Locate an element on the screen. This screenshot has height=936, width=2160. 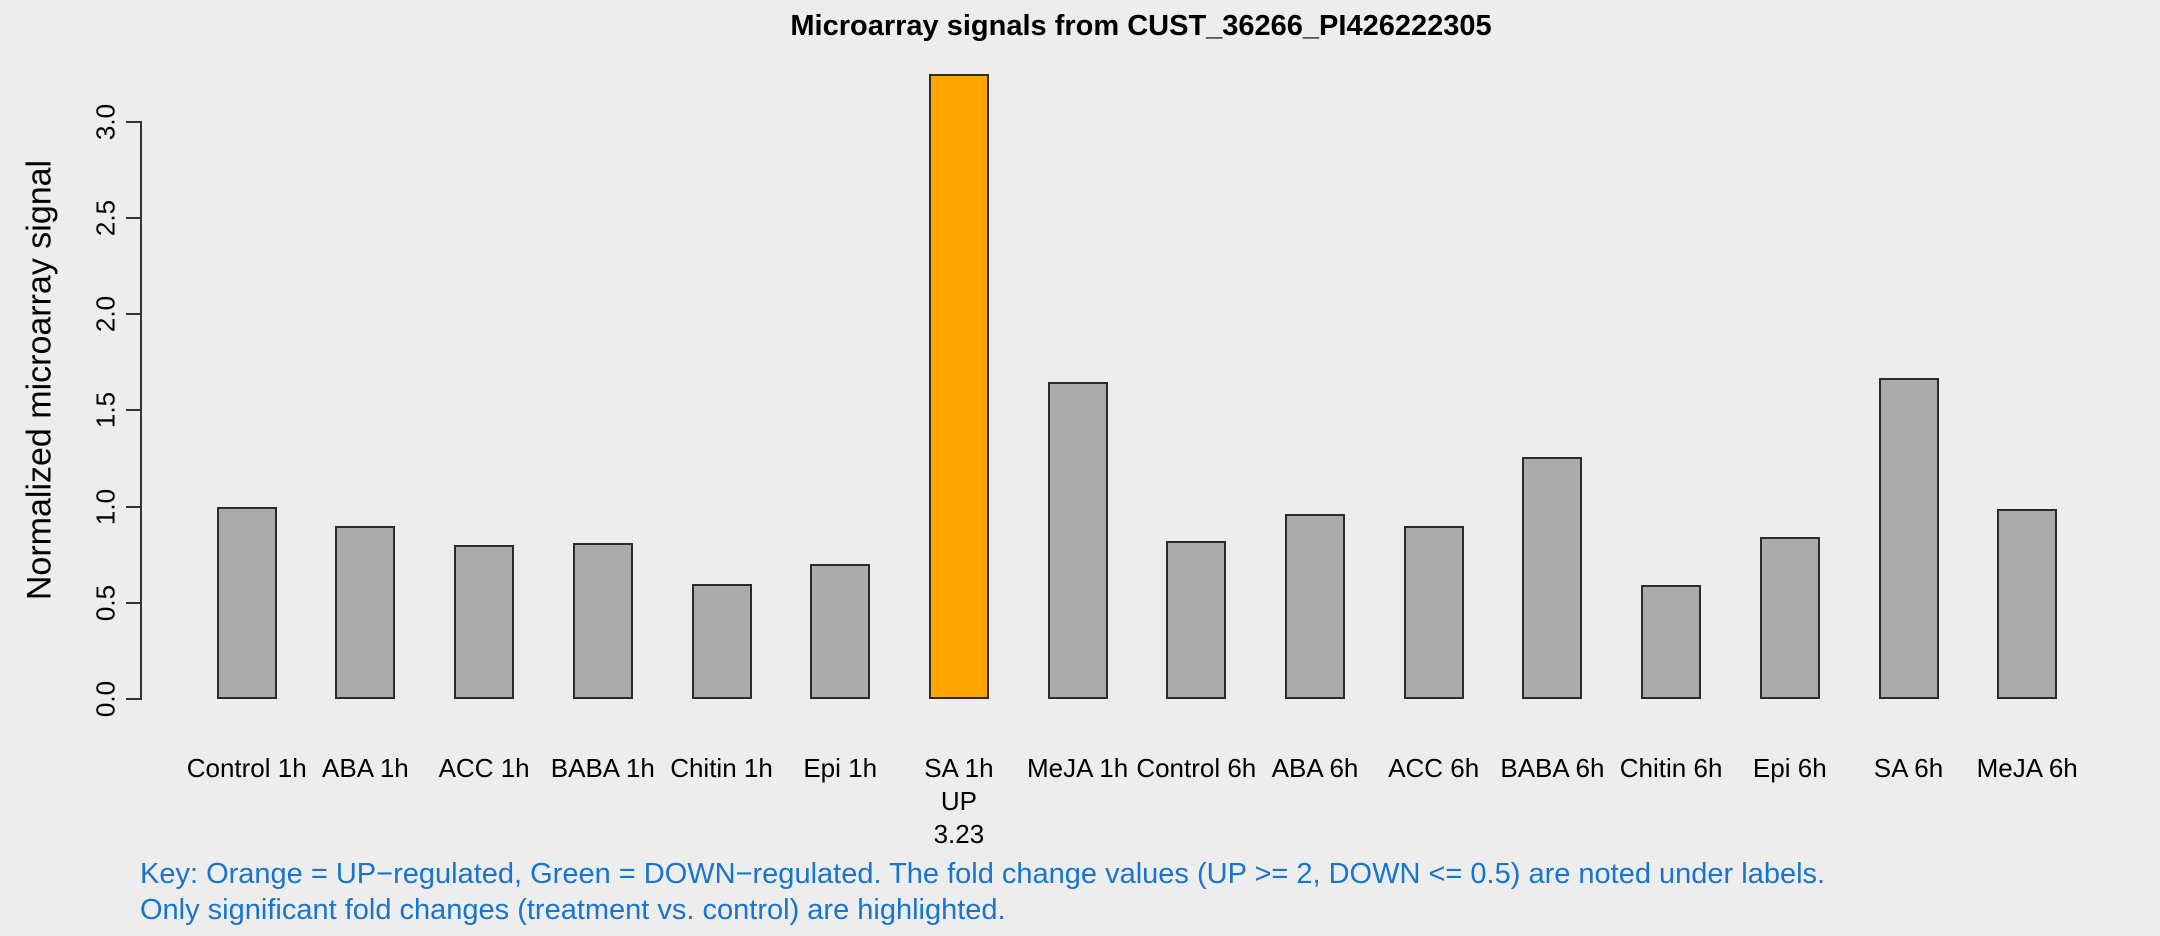
x-label-text: ACC 1h is located at coordinates (484, 768).